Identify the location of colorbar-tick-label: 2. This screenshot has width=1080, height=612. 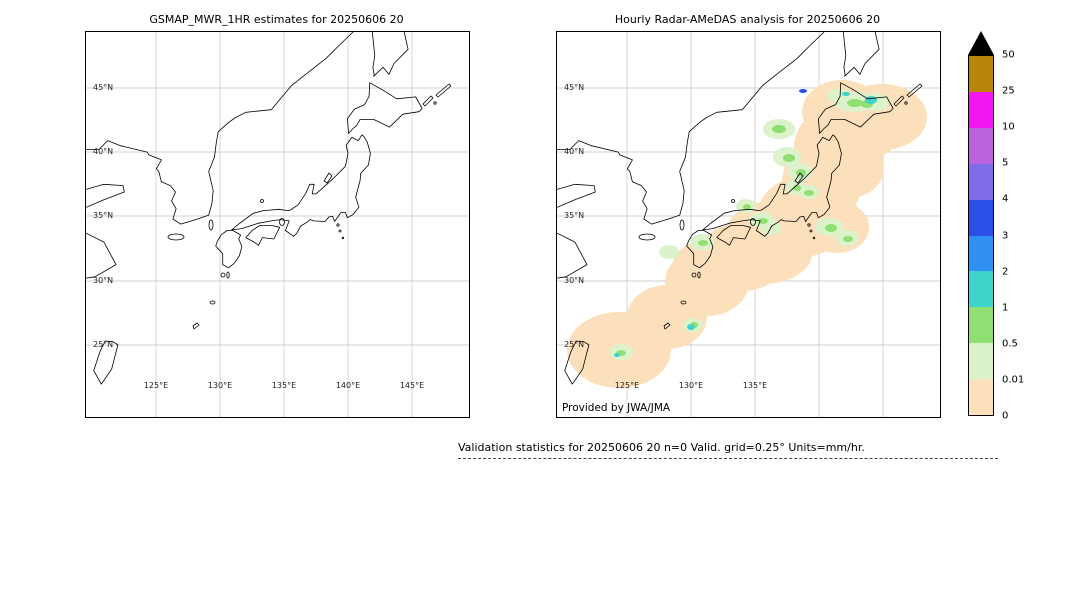
(1005, 272).